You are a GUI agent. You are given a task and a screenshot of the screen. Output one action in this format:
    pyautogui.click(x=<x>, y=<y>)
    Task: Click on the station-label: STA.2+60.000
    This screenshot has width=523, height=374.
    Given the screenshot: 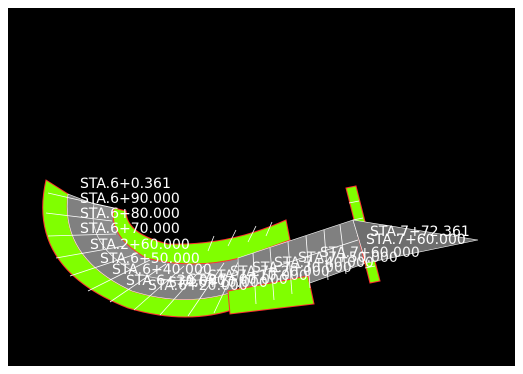 What is the action you would take?
    pyautogui.click(x=140, y=245)
    